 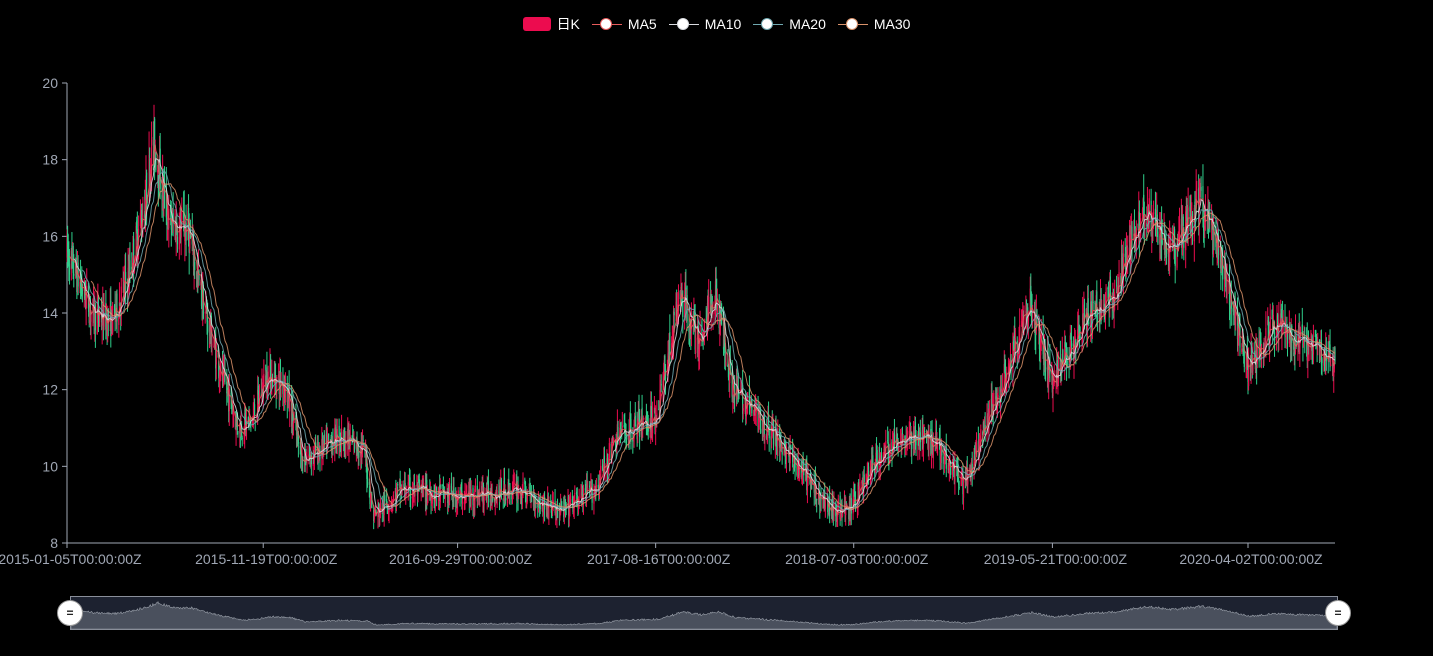 What do you see at coordinates (873, 24) in the screenshot?
I see `legend-item-ma30: MA30` at bounding box center [873, 24].